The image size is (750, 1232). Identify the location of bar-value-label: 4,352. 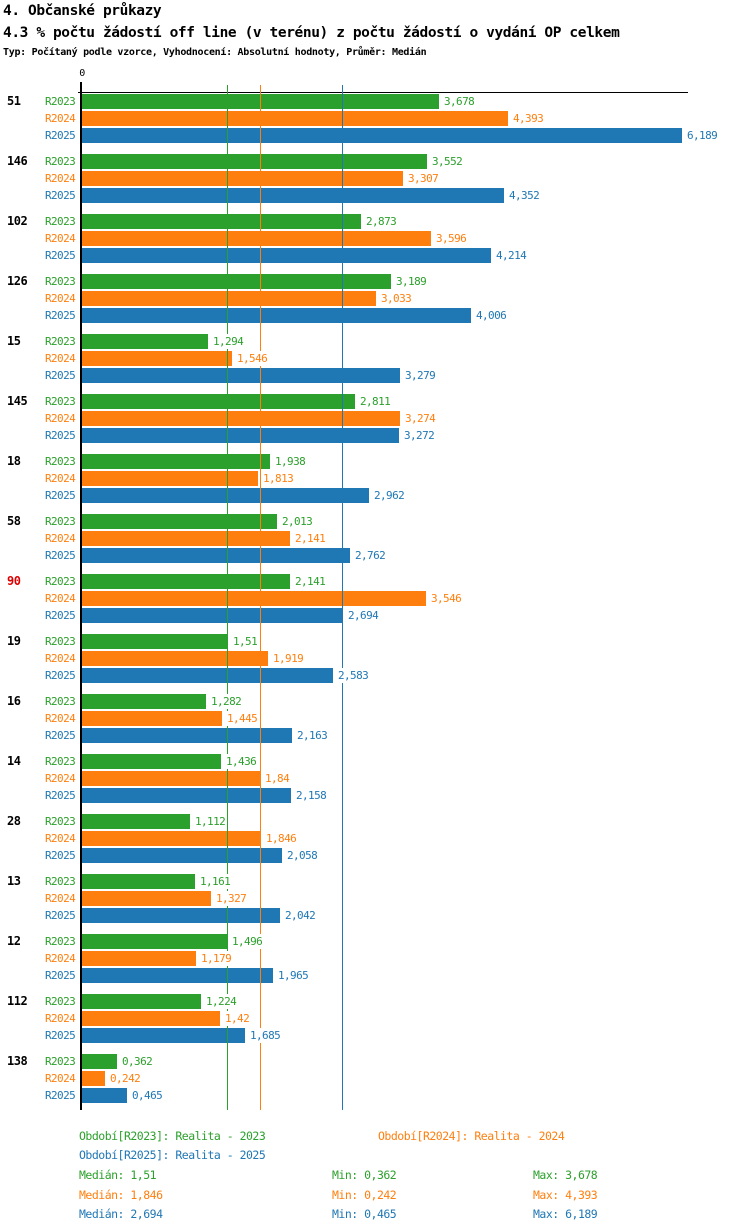
(524, 195).